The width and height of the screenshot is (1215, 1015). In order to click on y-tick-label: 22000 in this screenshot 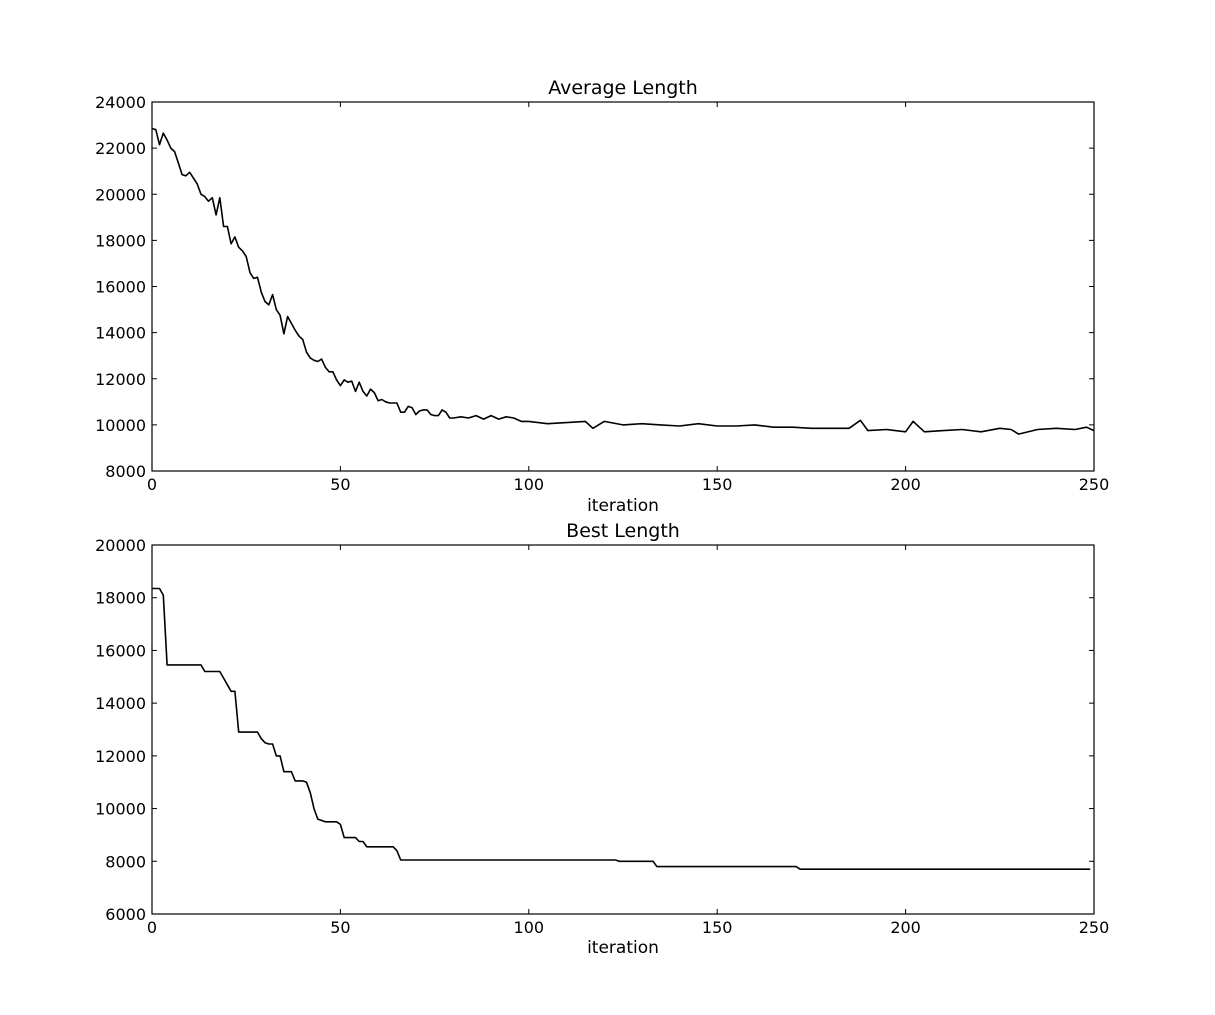, I will do `click(120, 148)`.